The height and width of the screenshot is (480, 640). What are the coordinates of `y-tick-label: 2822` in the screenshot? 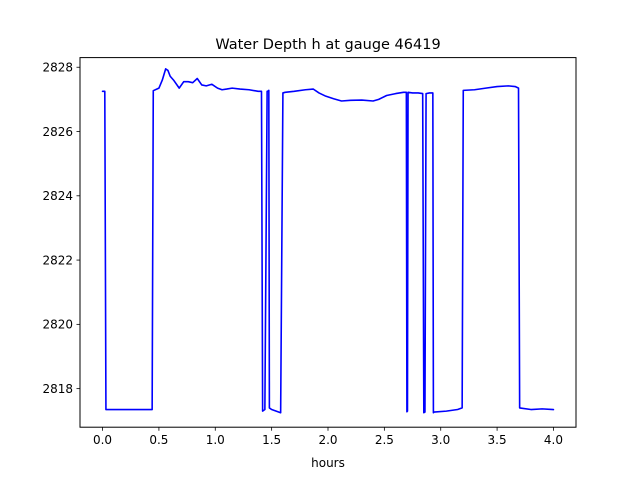 It's located at (57, 260).